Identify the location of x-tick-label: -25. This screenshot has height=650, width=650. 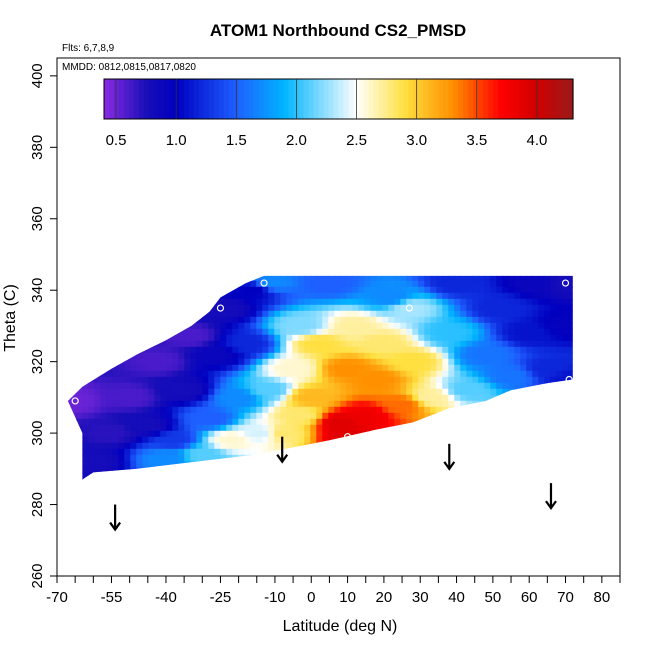
(221, 597).